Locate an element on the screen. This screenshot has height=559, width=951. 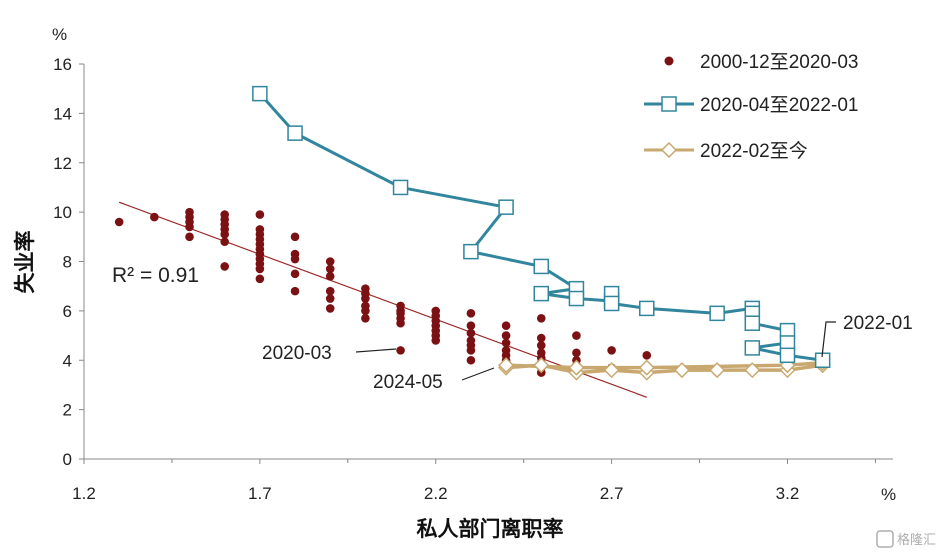
legend-item-2: 2020-04至2022-01 is located at coordinates (751, 105).